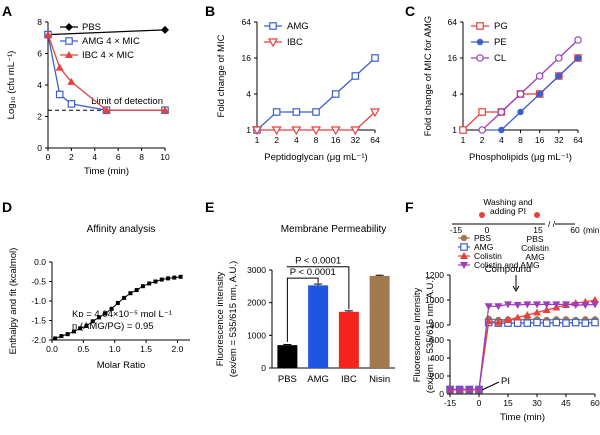 This screenshot has width=600, height=435. I want to click on panel-label-a: A, so click(7, 11).